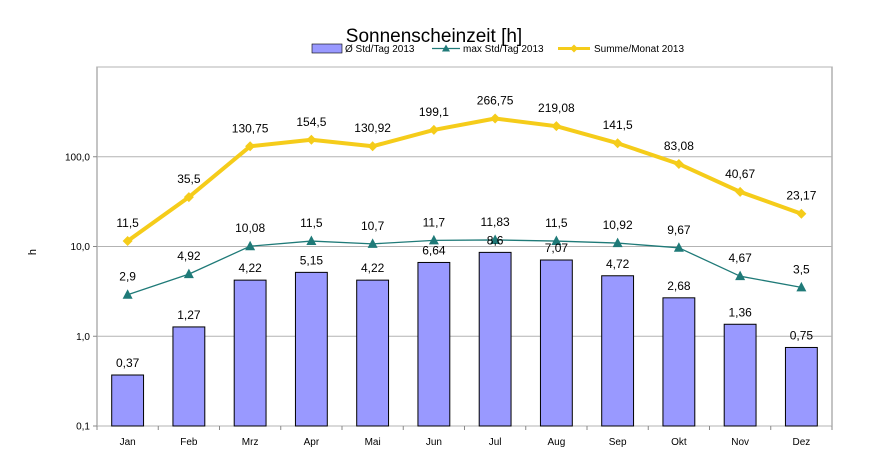 The image size is (869, 459). I want to click on x-tick-label: Okt, so click(679, 442).